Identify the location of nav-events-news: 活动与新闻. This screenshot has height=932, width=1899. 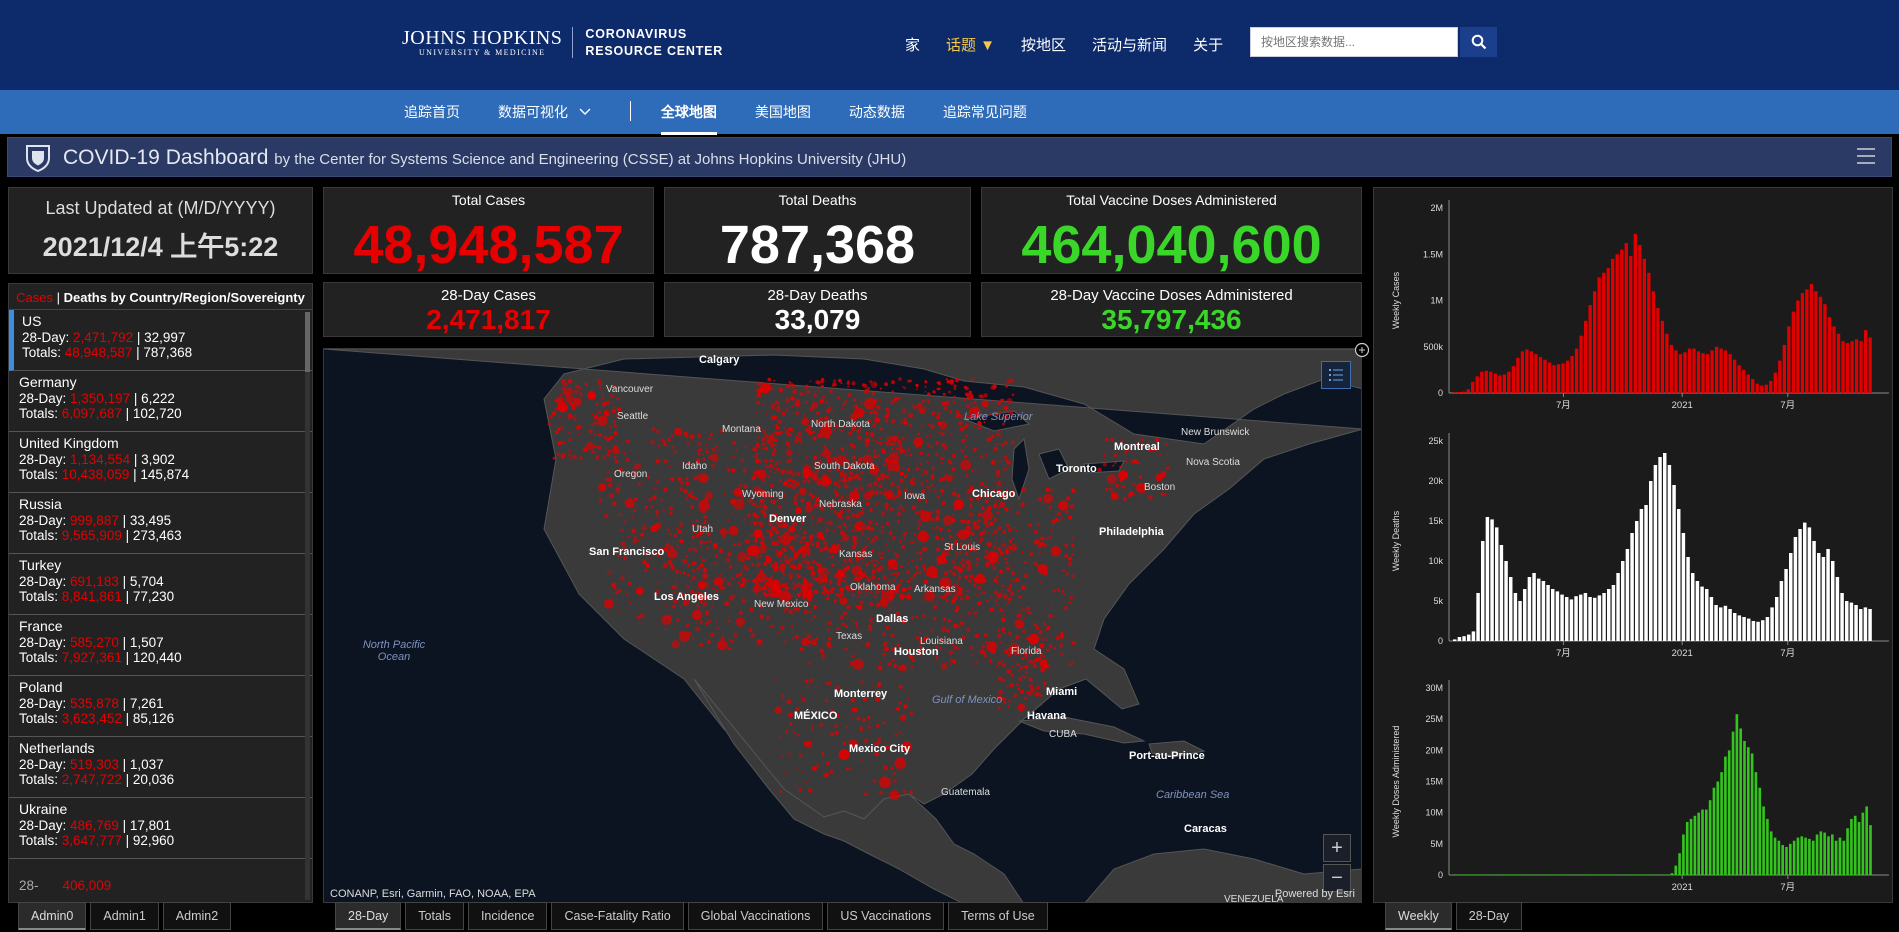
(1130, 45).